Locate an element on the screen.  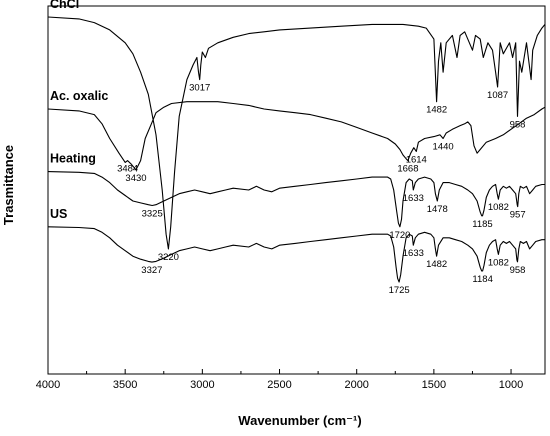
peak-label: 3220 is located at coordinates (168, 257).